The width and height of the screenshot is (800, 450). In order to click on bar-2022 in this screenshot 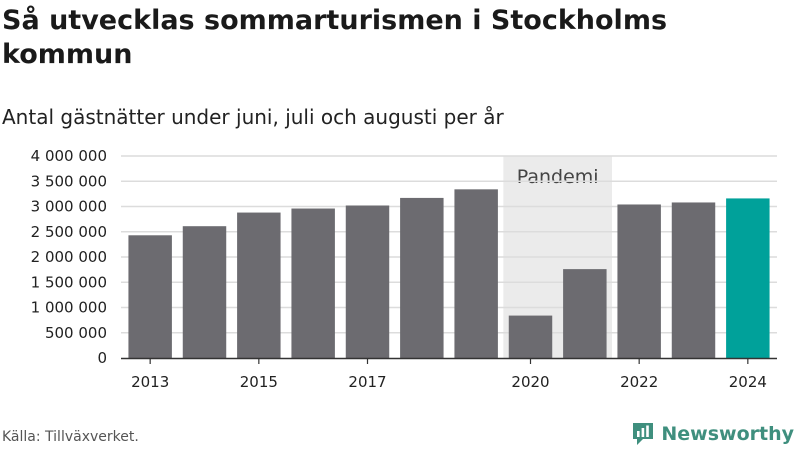, I will do `click(639, 281)`.